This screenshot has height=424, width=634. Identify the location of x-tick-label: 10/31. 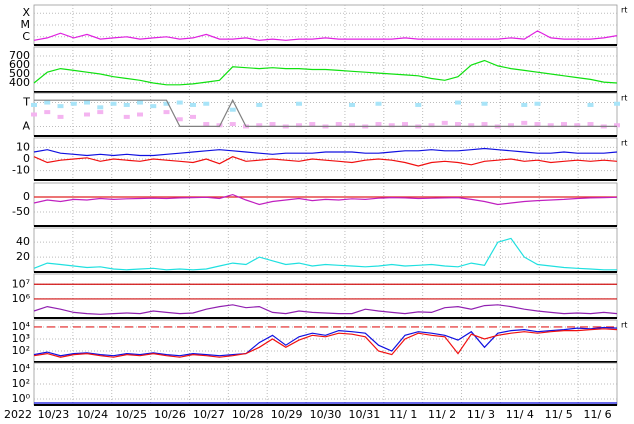
(365, 414).